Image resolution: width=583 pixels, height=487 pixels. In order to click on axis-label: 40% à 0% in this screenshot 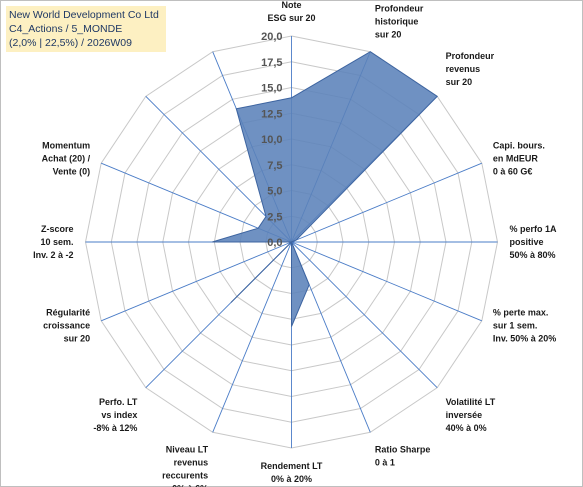, I will do `click(466, 428)`.